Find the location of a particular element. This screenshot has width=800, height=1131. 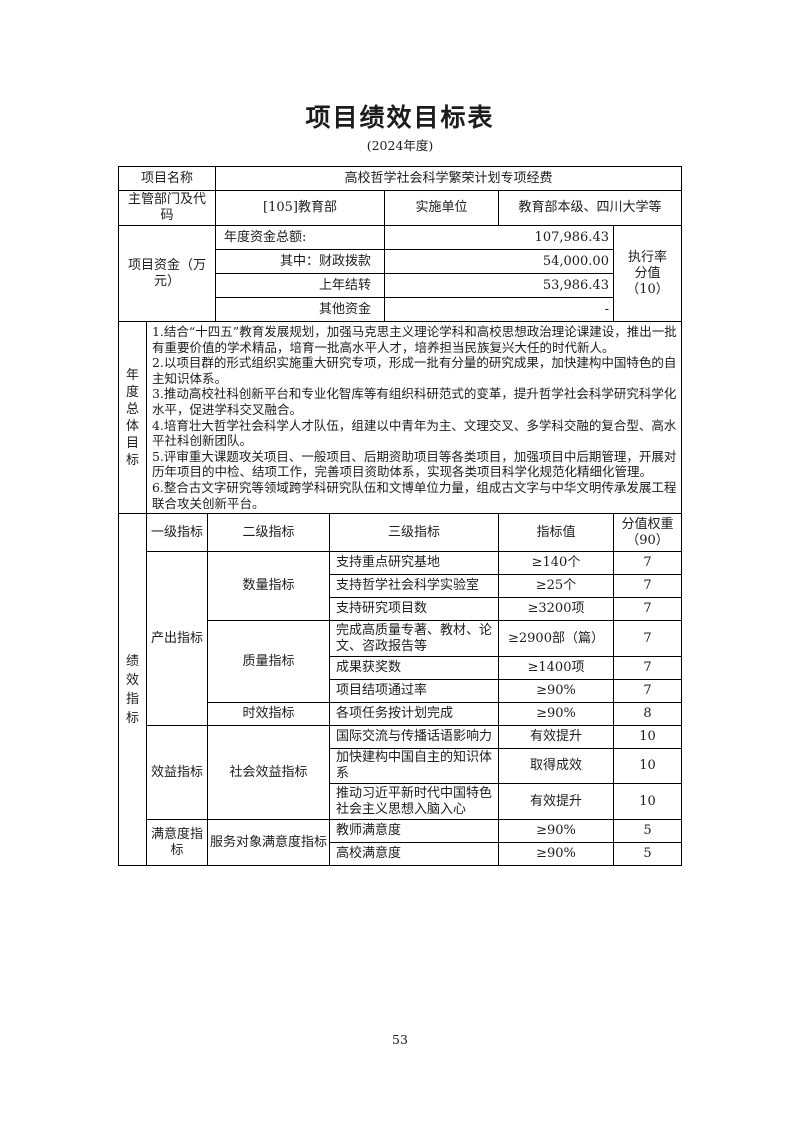

page-number: 53 is located at coordinates (400, 1039).